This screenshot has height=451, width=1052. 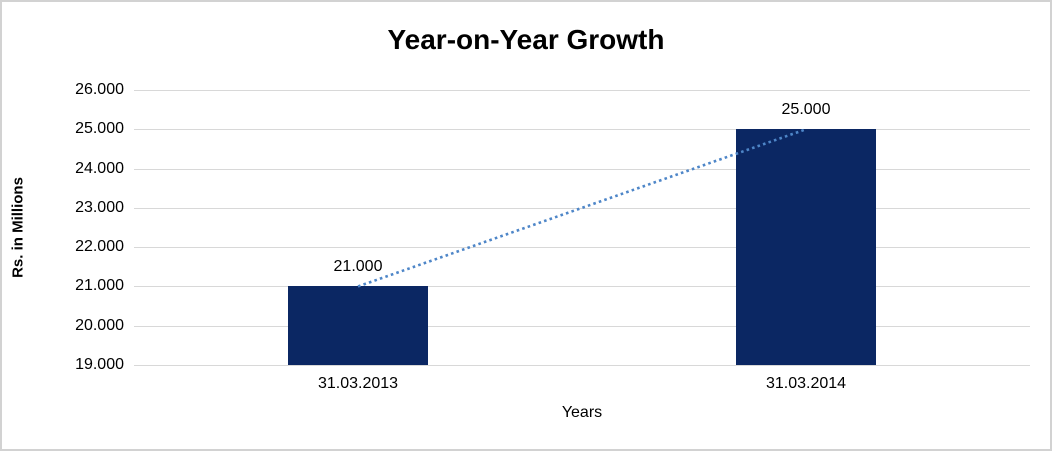 I want to click on y-tick-label: 23.000, so click(x=99, y=207).